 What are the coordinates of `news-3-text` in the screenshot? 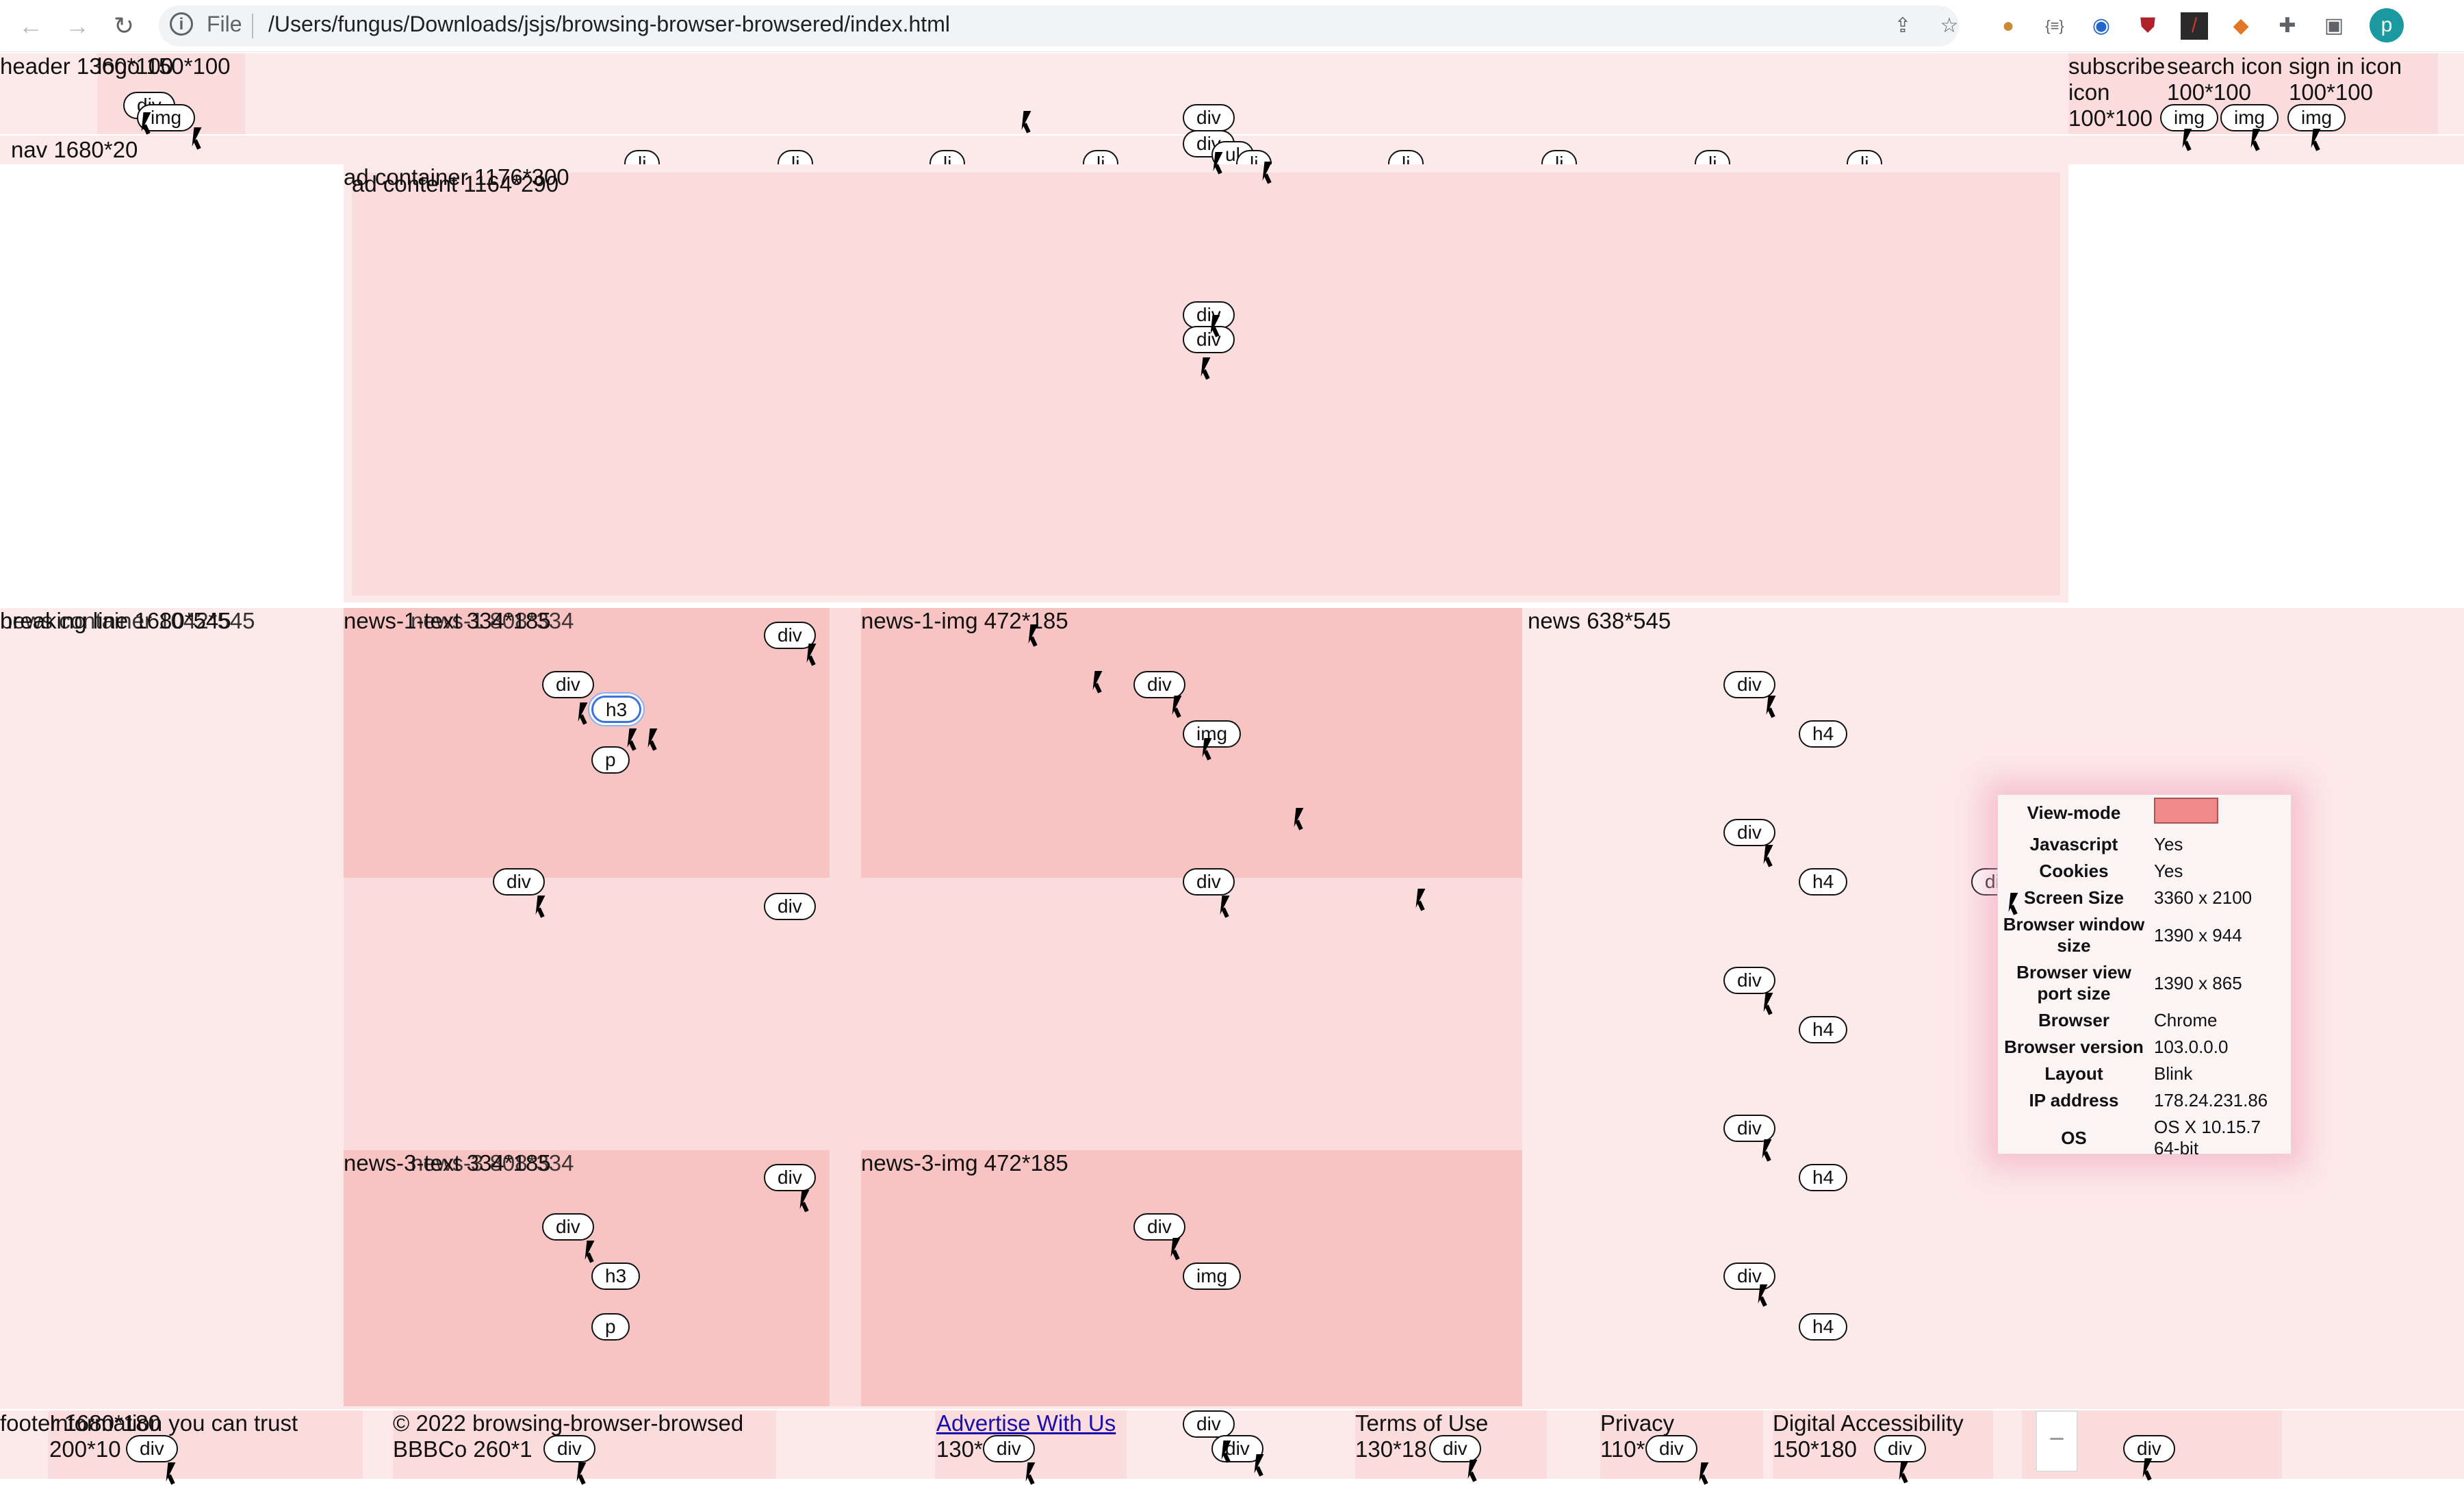 It's located at (587, 1278).